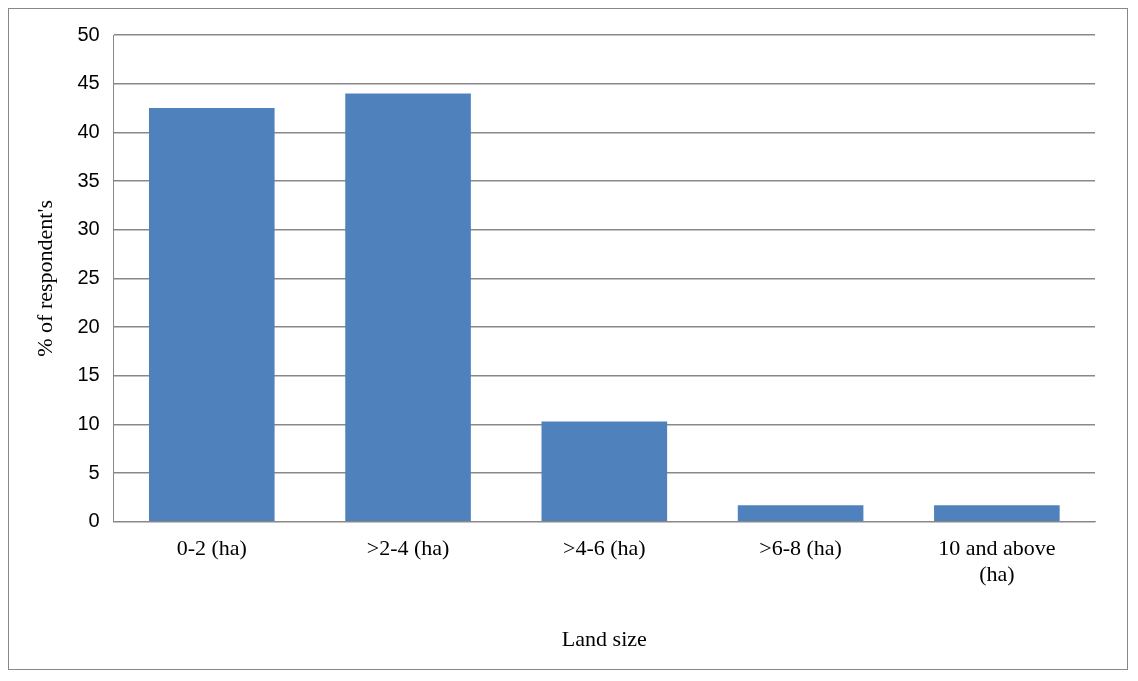 This screenshot has width=1138, height=681. I want to click on y-tick-label: 0, so click(94, 520).